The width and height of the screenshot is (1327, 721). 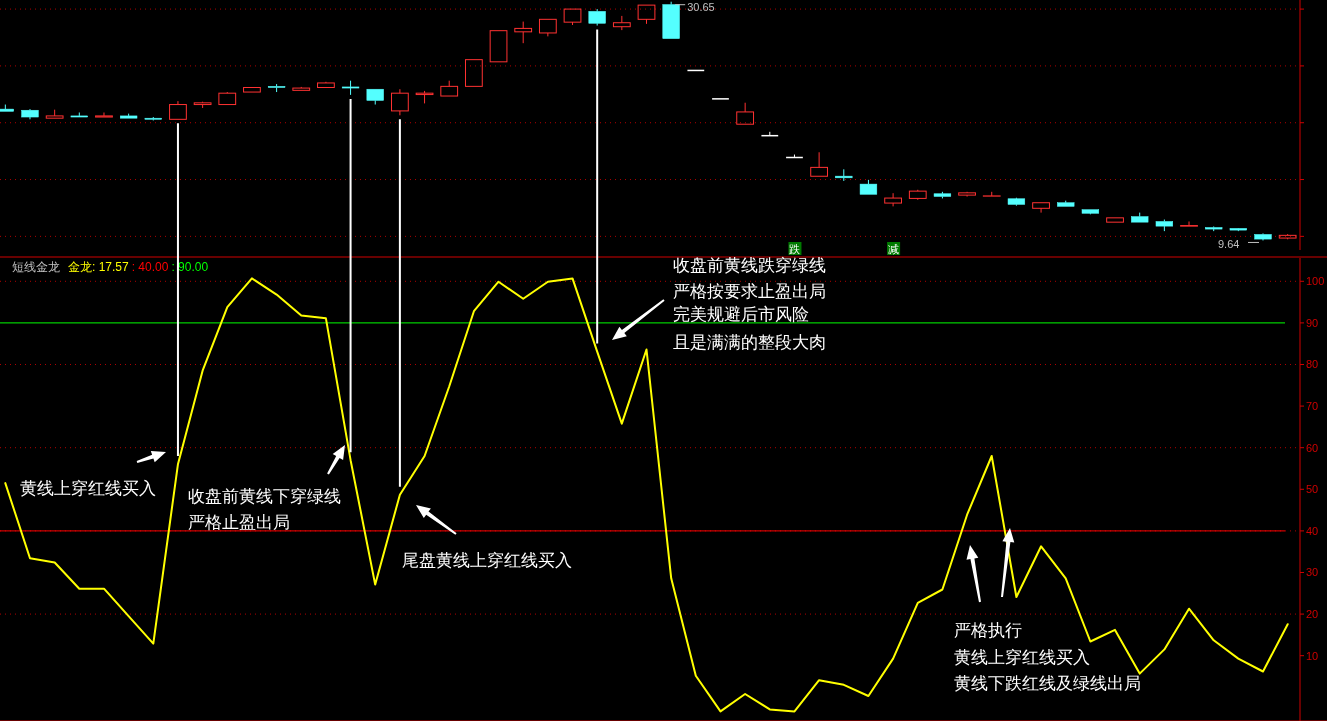 What do you see at coordinates (1312, 614) in the screenshot?
I see `y-tick-label: 20` at bounding box center [1312, 614].